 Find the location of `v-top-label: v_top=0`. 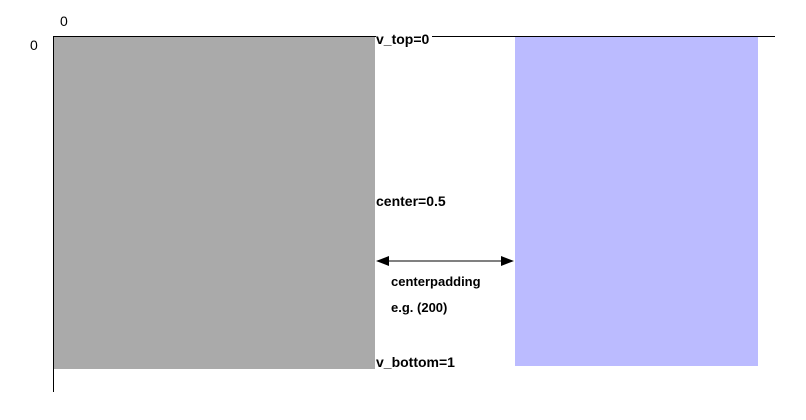

v-top-label: v_top=0 is located at coordinates (403, 39).